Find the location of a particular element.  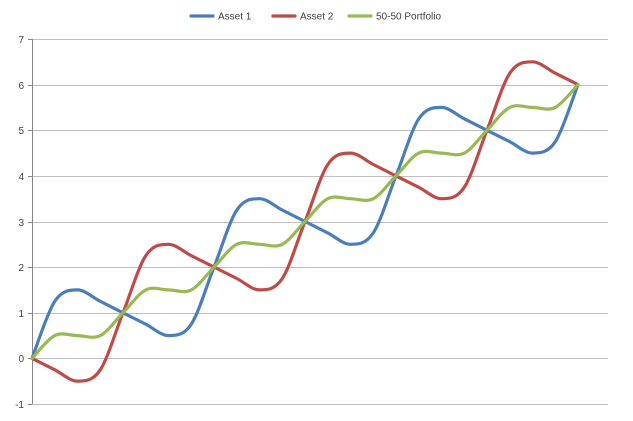

y-tick-label: 6 is located at coordinates (21, 86).